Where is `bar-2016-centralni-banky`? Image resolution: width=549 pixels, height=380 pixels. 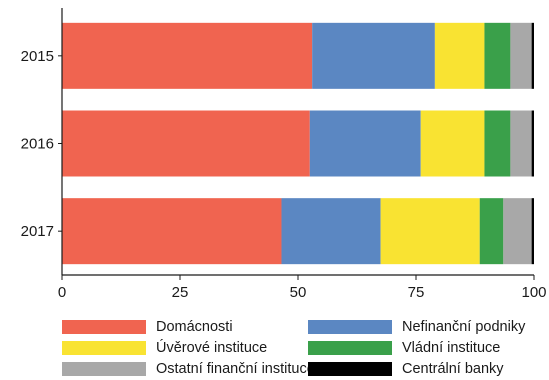
bar-2016-centralni-banky is located at coordinates (532, 143).